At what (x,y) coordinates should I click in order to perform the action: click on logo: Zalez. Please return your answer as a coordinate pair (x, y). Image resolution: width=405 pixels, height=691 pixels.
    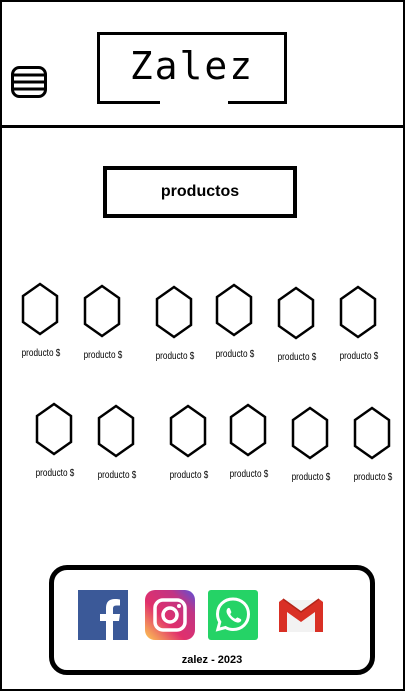
    Looking at the image, I should click on (192, 68).